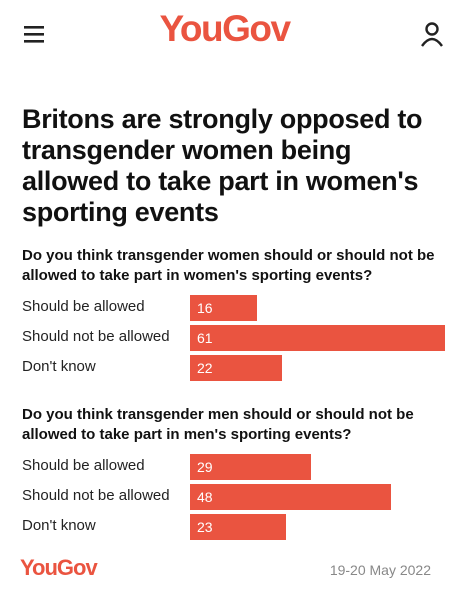  Describe the element at coordinates (35, 35) in the screenshot. I see `menu-icon` at that location.